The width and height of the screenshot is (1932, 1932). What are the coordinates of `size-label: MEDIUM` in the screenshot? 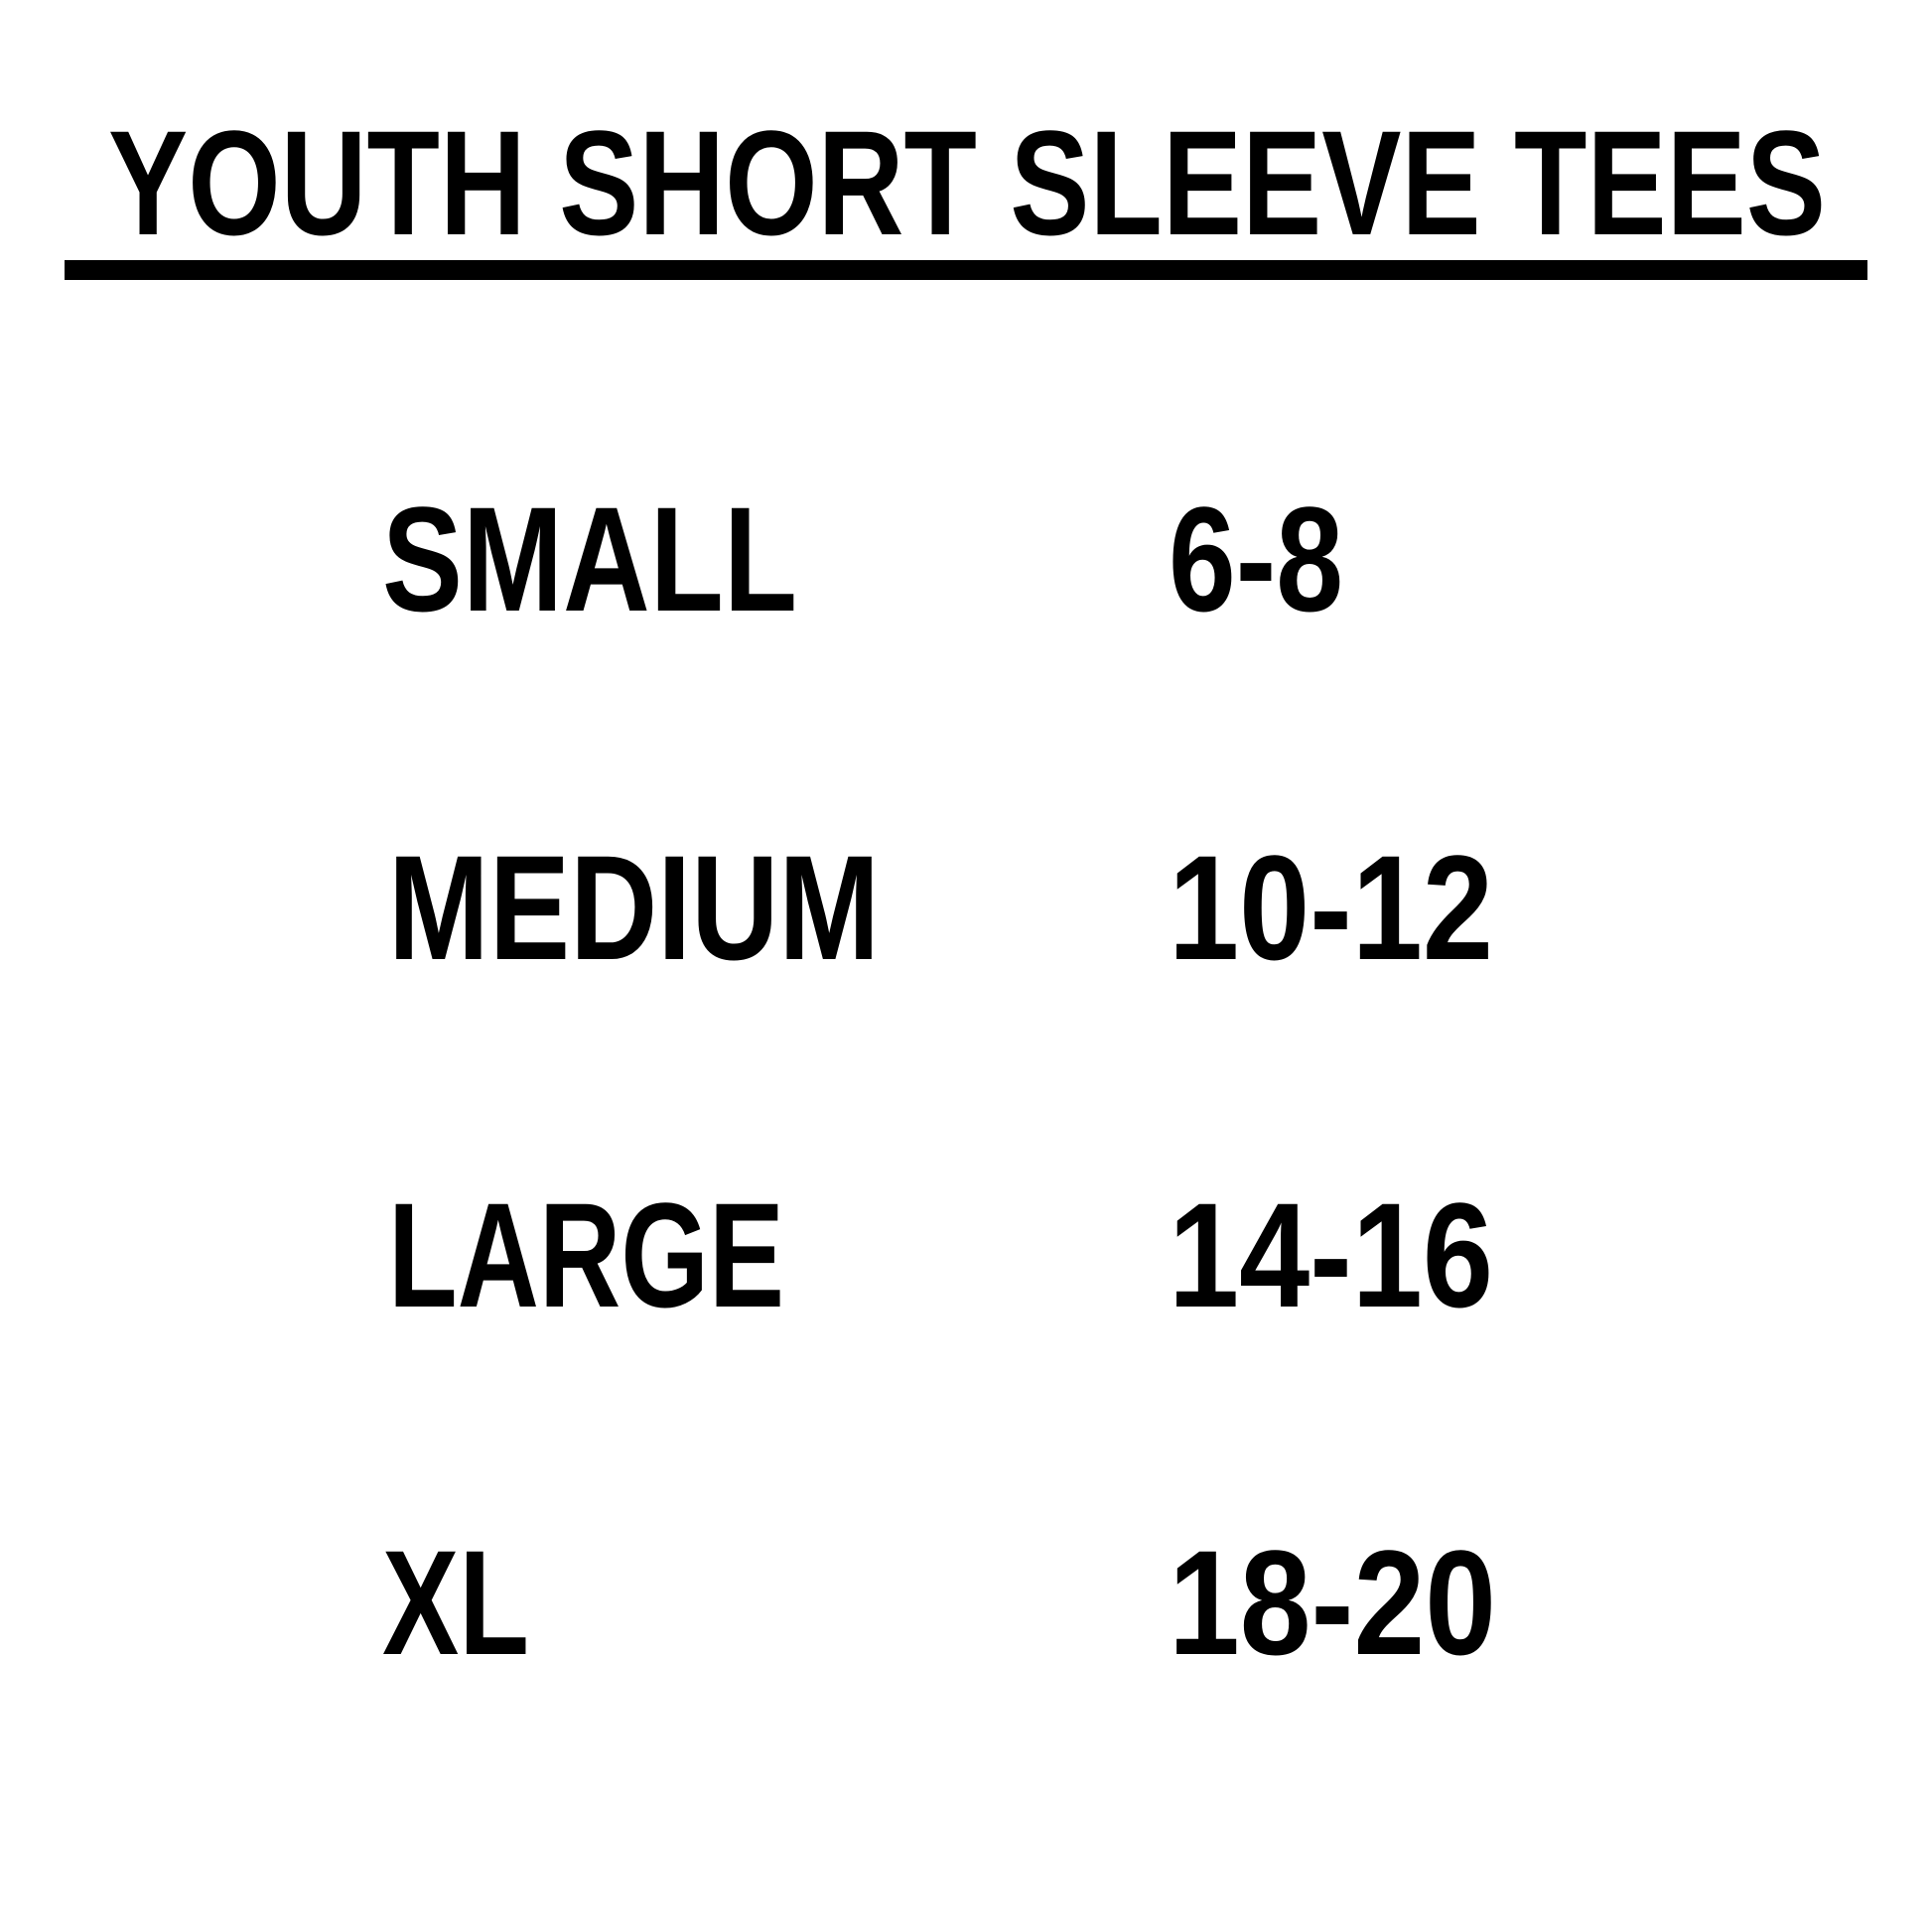 It's located at (634, 907).